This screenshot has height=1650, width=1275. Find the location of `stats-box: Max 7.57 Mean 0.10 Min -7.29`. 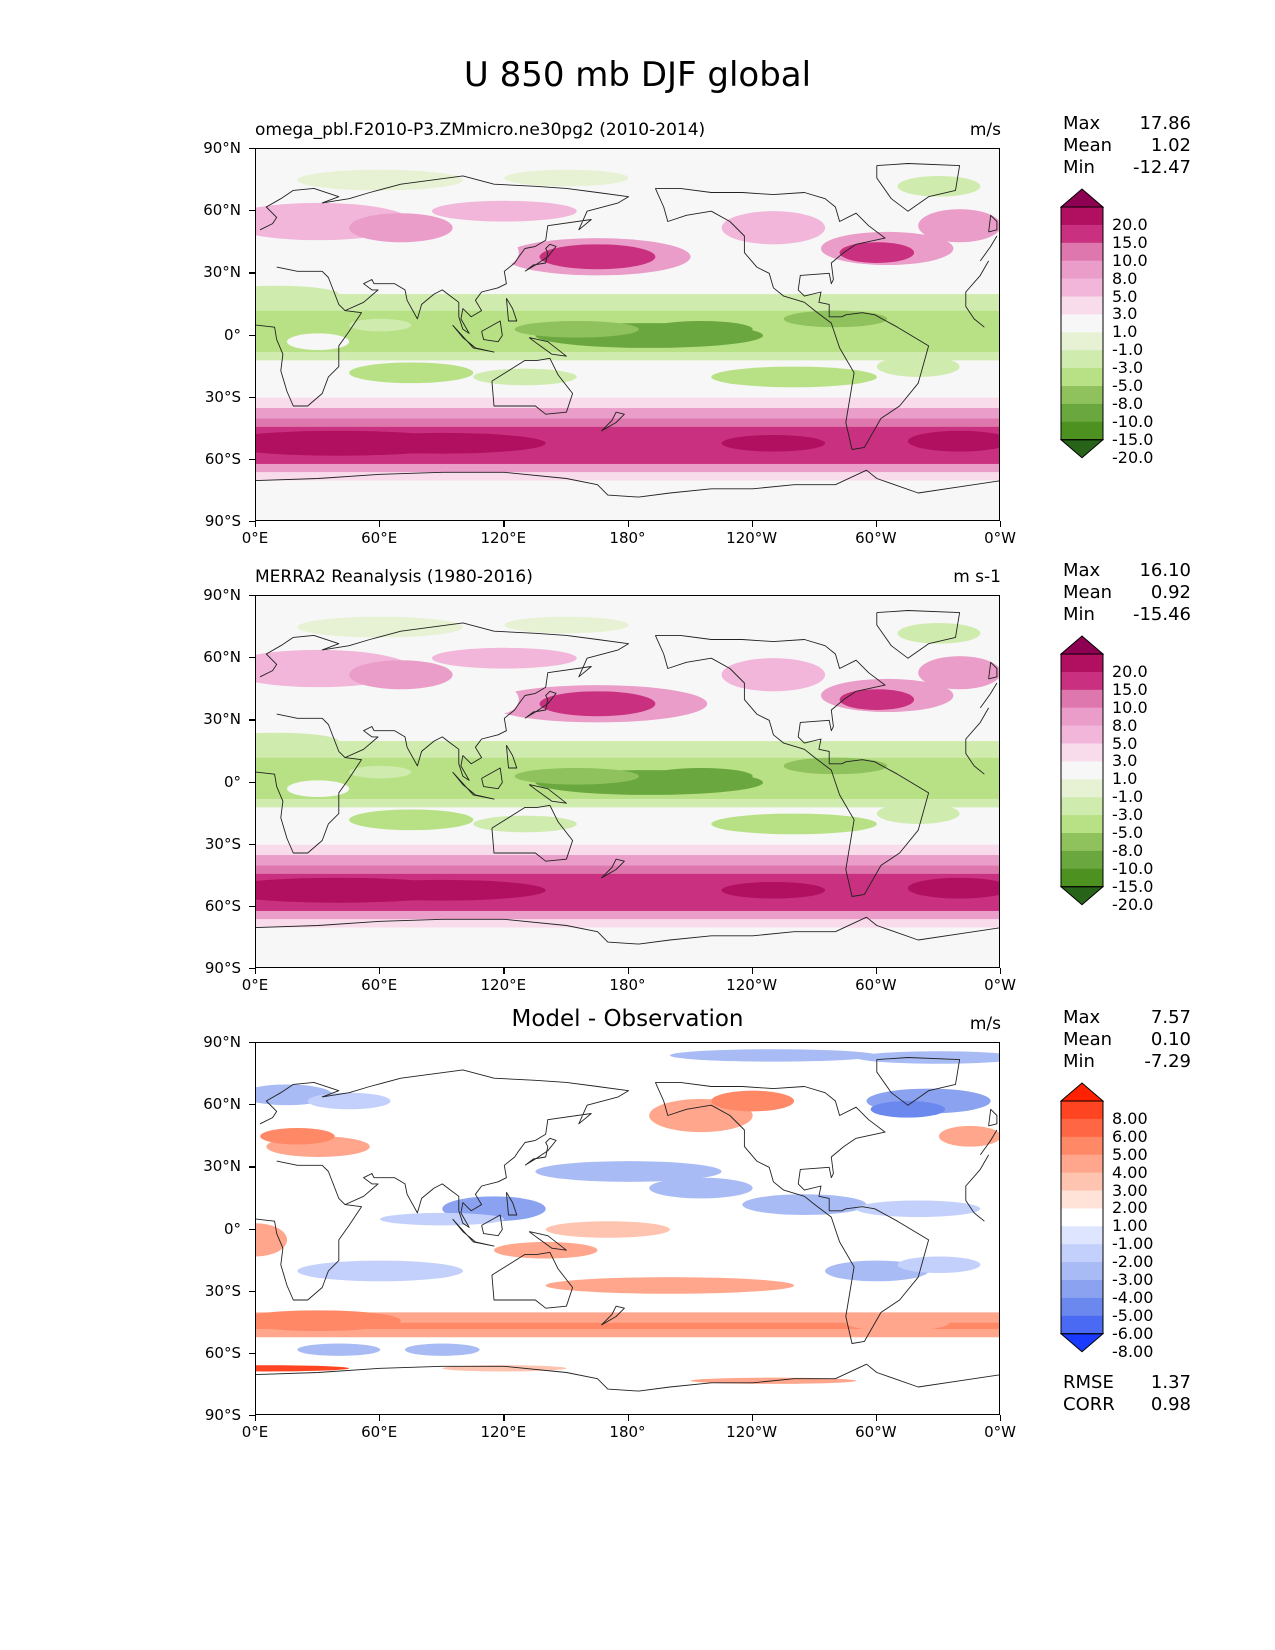

stats-box: Max 7.57 Mean 0.10 Min -7.29 is located at coordinates (1127, 1040).